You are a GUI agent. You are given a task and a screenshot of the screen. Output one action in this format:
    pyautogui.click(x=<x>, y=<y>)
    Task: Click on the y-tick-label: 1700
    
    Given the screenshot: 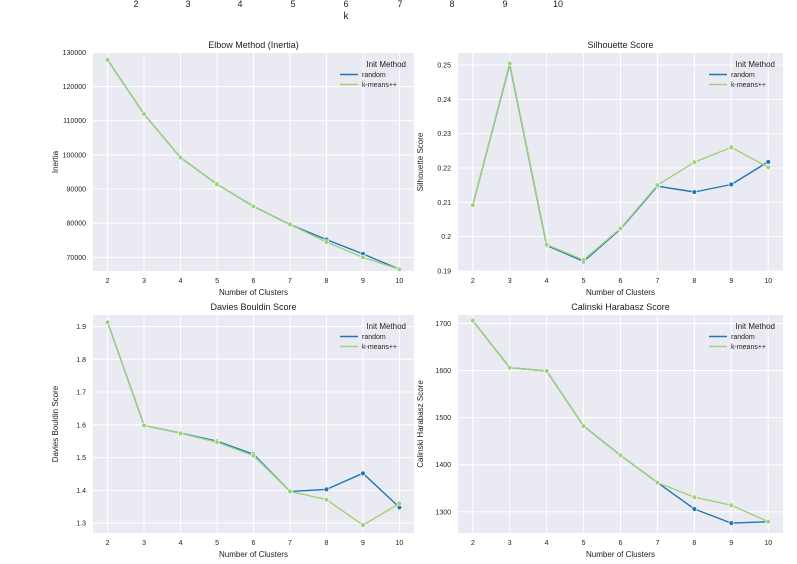 What is the action you would take?
    pyautogui.click(x=443, y=324)
    